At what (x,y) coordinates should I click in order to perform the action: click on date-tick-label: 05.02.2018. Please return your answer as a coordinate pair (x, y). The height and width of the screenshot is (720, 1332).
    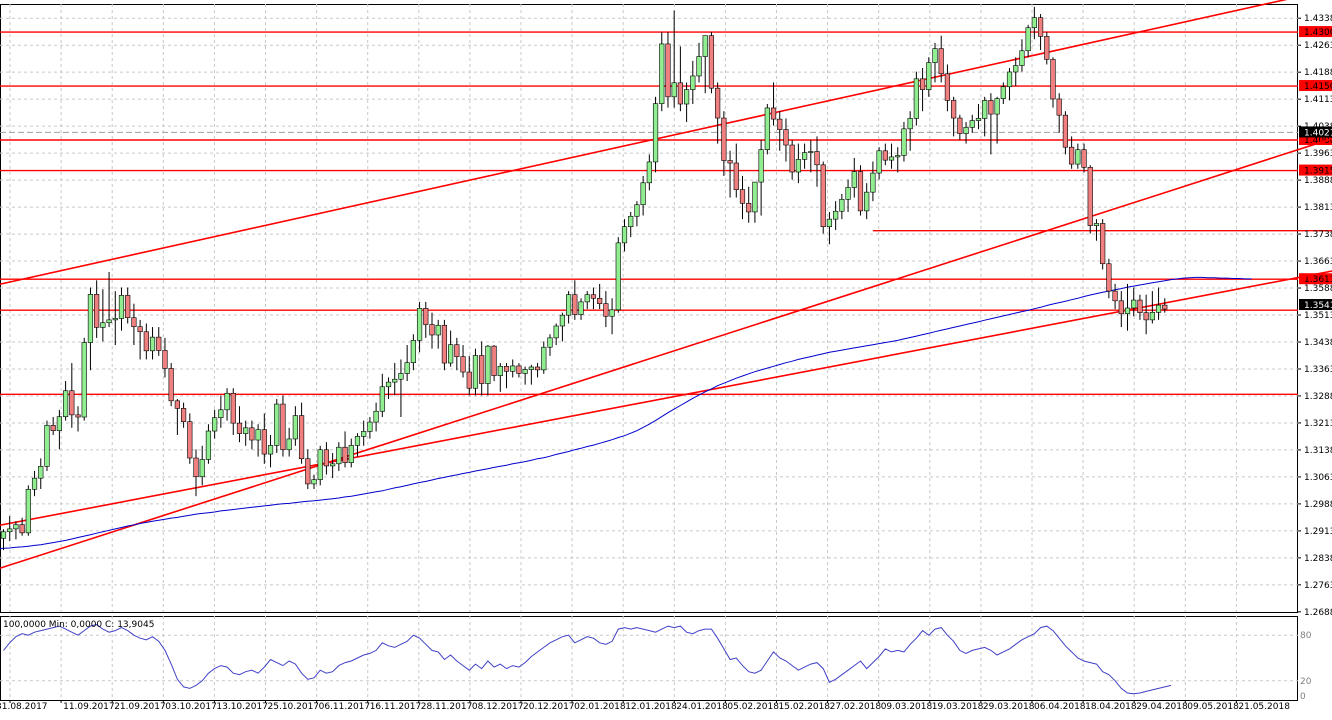
    Looking at the image, I should click on (753, 707).